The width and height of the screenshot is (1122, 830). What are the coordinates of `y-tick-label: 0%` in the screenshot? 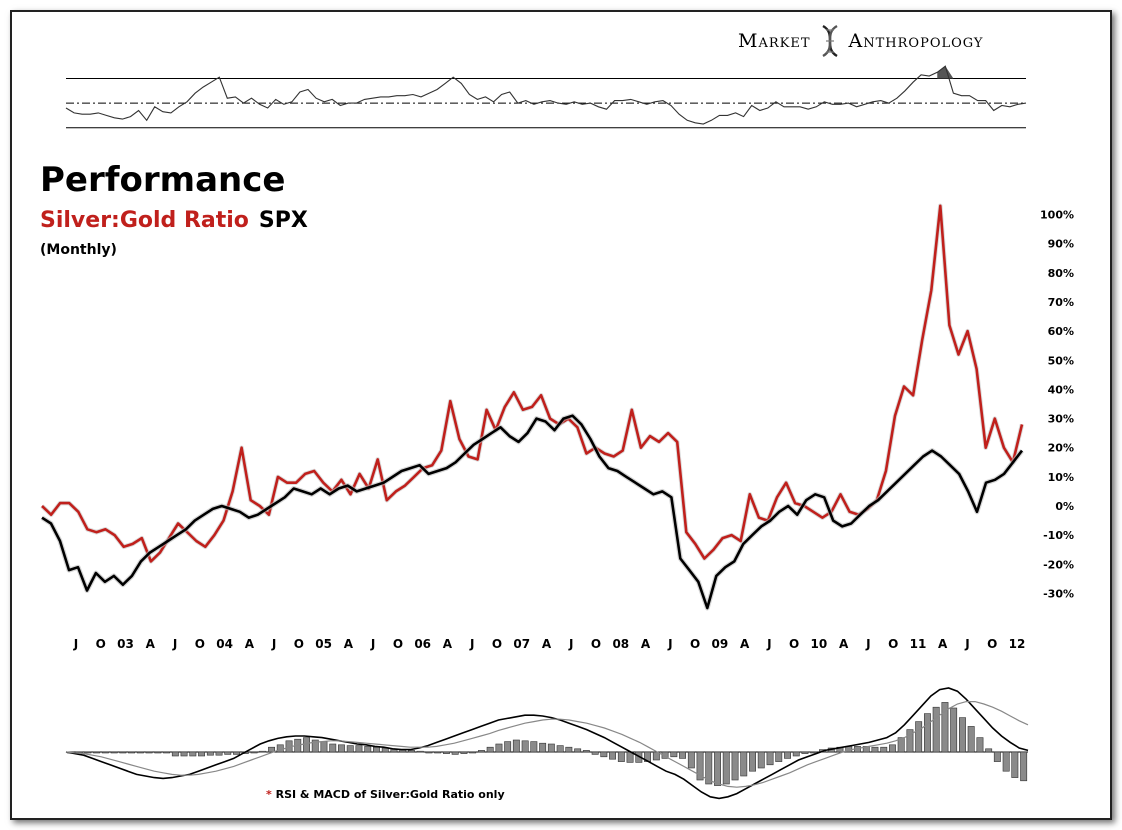 It's located at (1064, 506).